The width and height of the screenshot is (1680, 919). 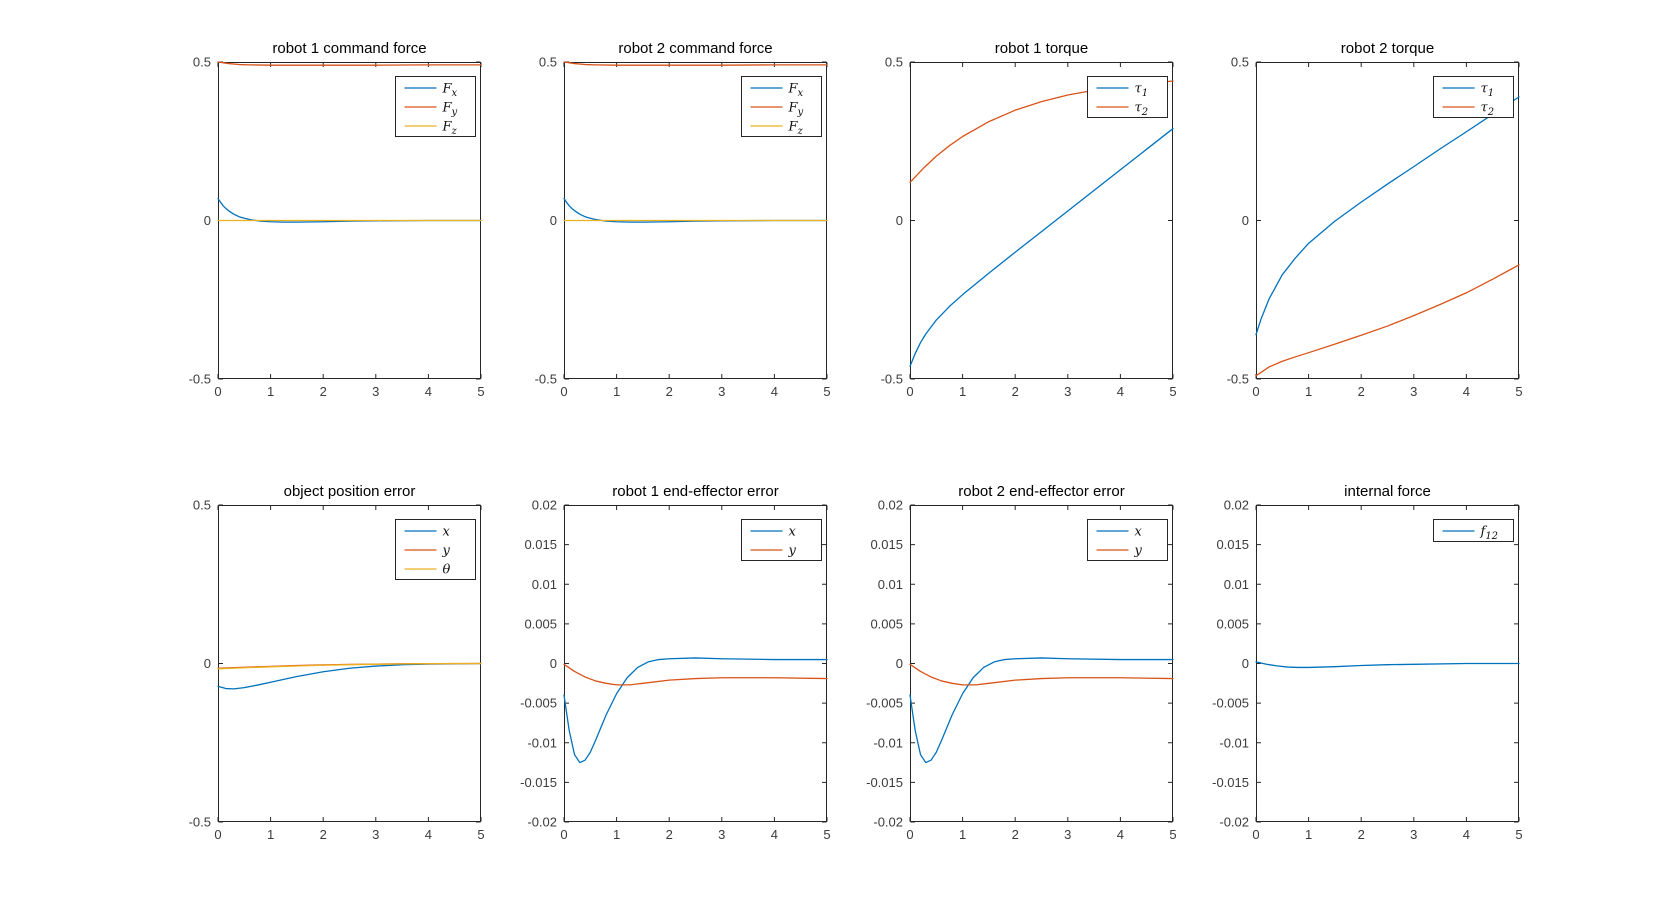 What do you see at coordinates (1041, 48) in the screenshot?
I see `chart-title: robot 1 torque` at bounding box center [1041, 48].